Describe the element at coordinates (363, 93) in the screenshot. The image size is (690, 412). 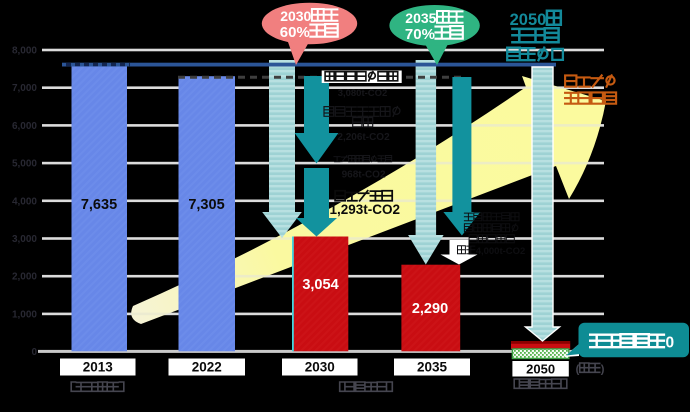
I see `svg-text: 3,080t-CO2` at that location.